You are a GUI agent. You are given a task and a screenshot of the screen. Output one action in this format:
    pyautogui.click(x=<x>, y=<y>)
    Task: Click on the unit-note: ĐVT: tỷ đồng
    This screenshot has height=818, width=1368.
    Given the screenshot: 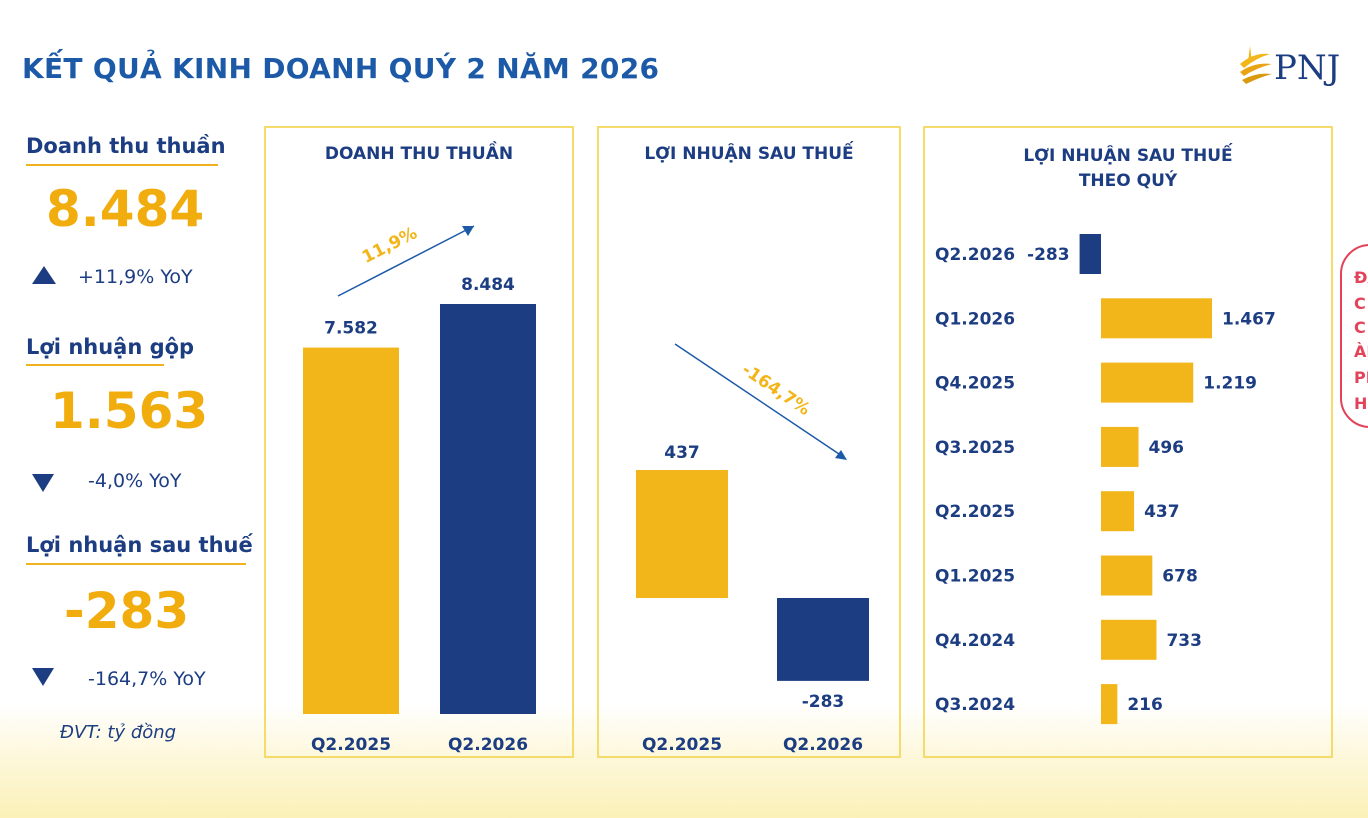 What is the action you would take?
    pyautogui.click(x=118, y=732)
    